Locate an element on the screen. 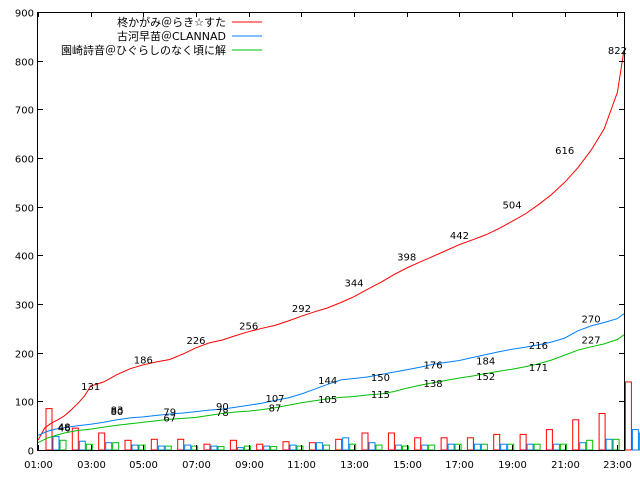 The image size is (640, 480). y-tick-label: 0 is located at coordinates (31, 452).